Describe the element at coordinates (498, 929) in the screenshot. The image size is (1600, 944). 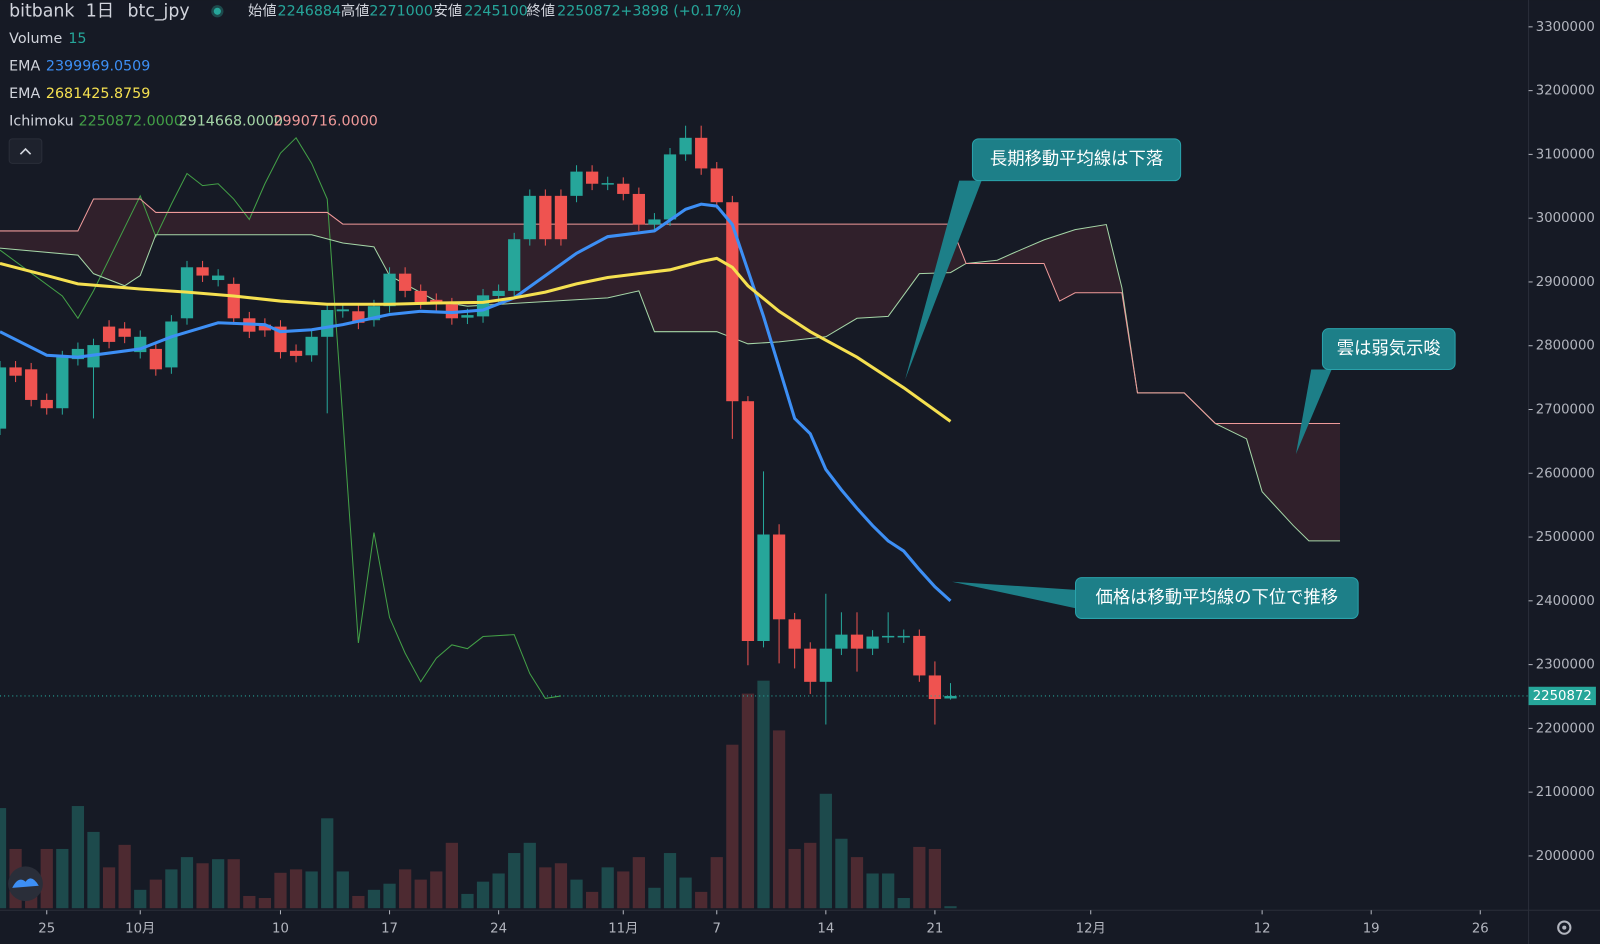
I see `x-tick-label: 24` at that location.